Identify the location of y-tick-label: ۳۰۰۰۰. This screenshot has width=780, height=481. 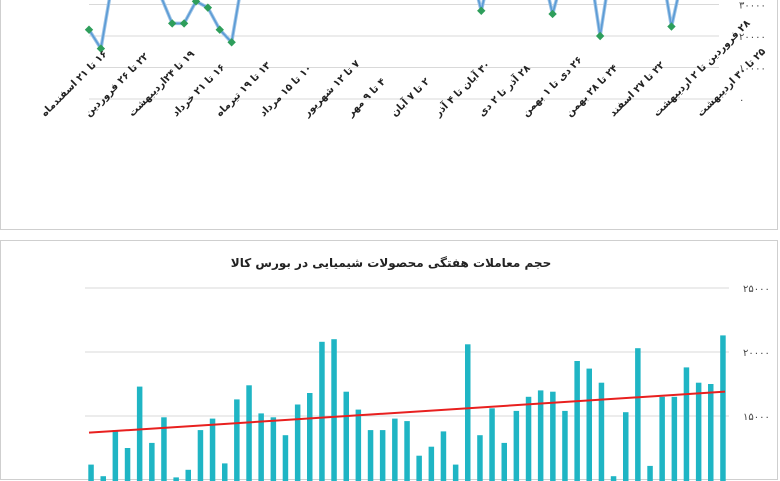
(752, 6).